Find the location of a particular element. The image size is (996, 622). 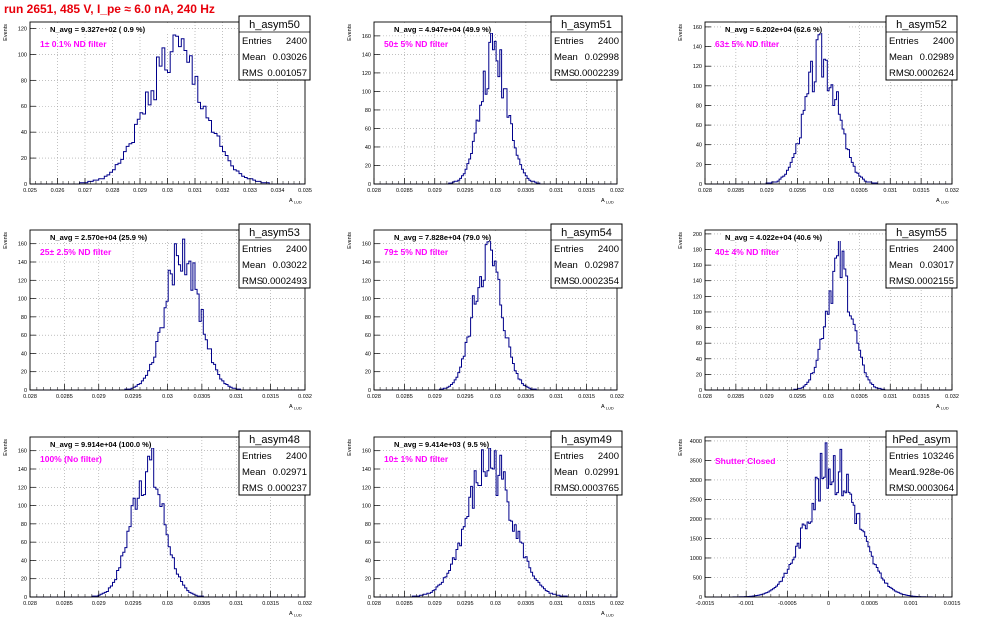

navg-label: N_avg = 4.022e+04 (40.6 %) is located at coordinates (774, 237).